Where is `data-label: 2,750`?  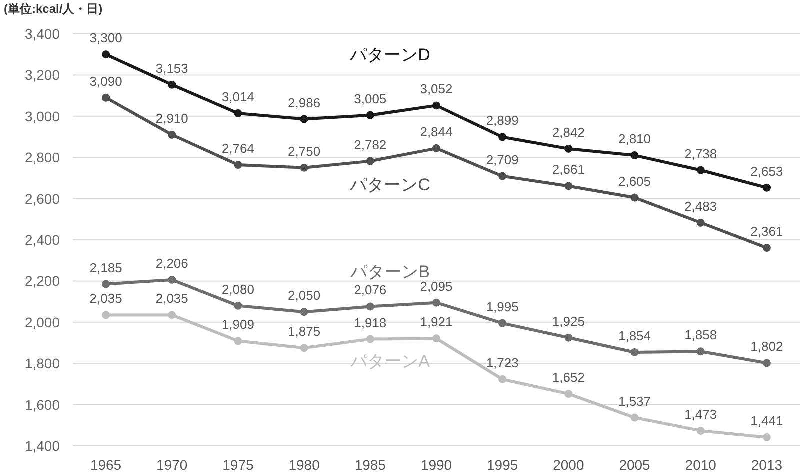
data-label: 2,750 is located at coordinates (304, 151).